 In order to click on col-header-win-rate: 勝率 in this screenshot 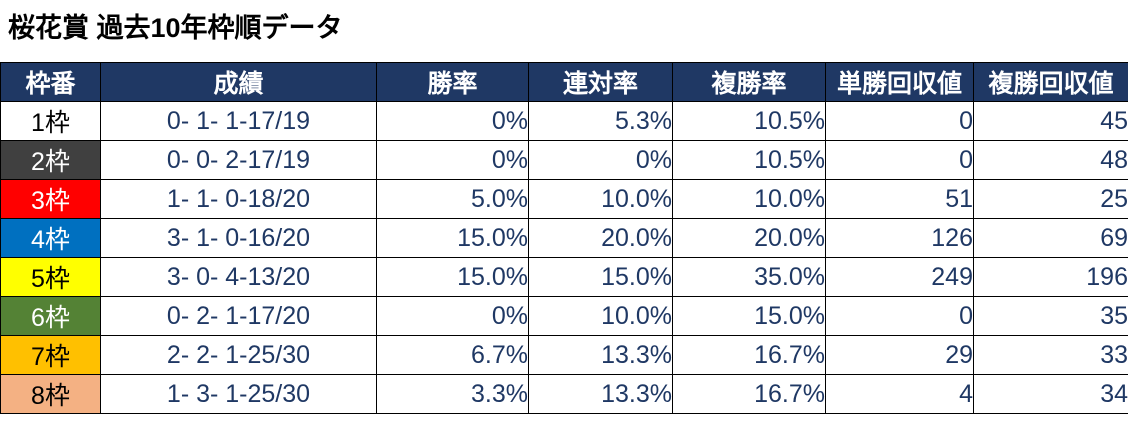, I will do `click(452, 82)`.